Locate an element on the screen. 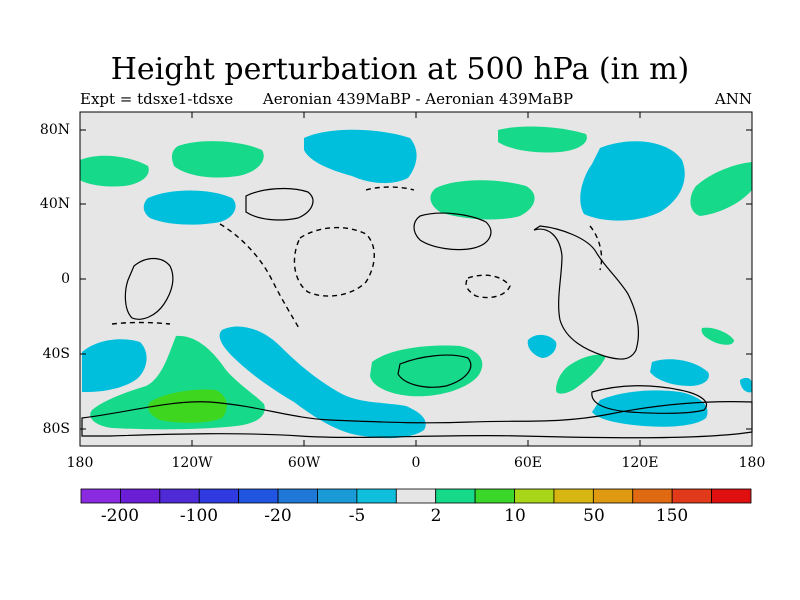 This screenshot has height=600, width=800. x-label-120e: 120E is located at coordinates (640, 463).